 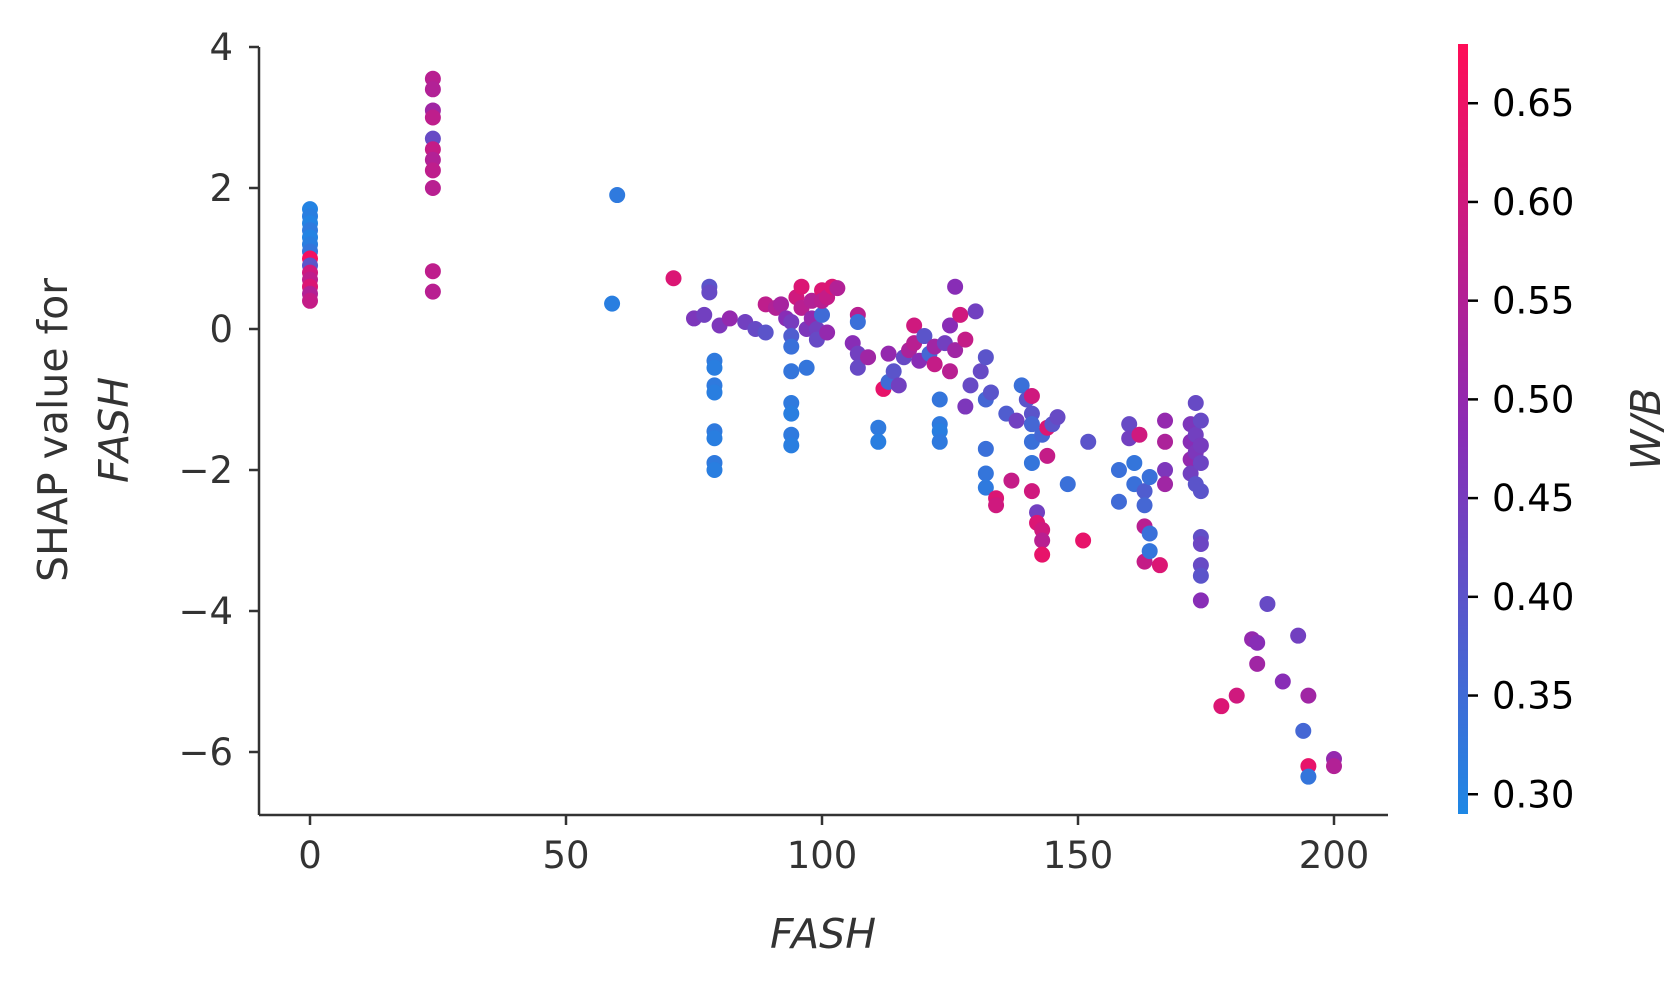 I want to click on colorbar-tick-label: 0.55, so click(x=1533, y=301).